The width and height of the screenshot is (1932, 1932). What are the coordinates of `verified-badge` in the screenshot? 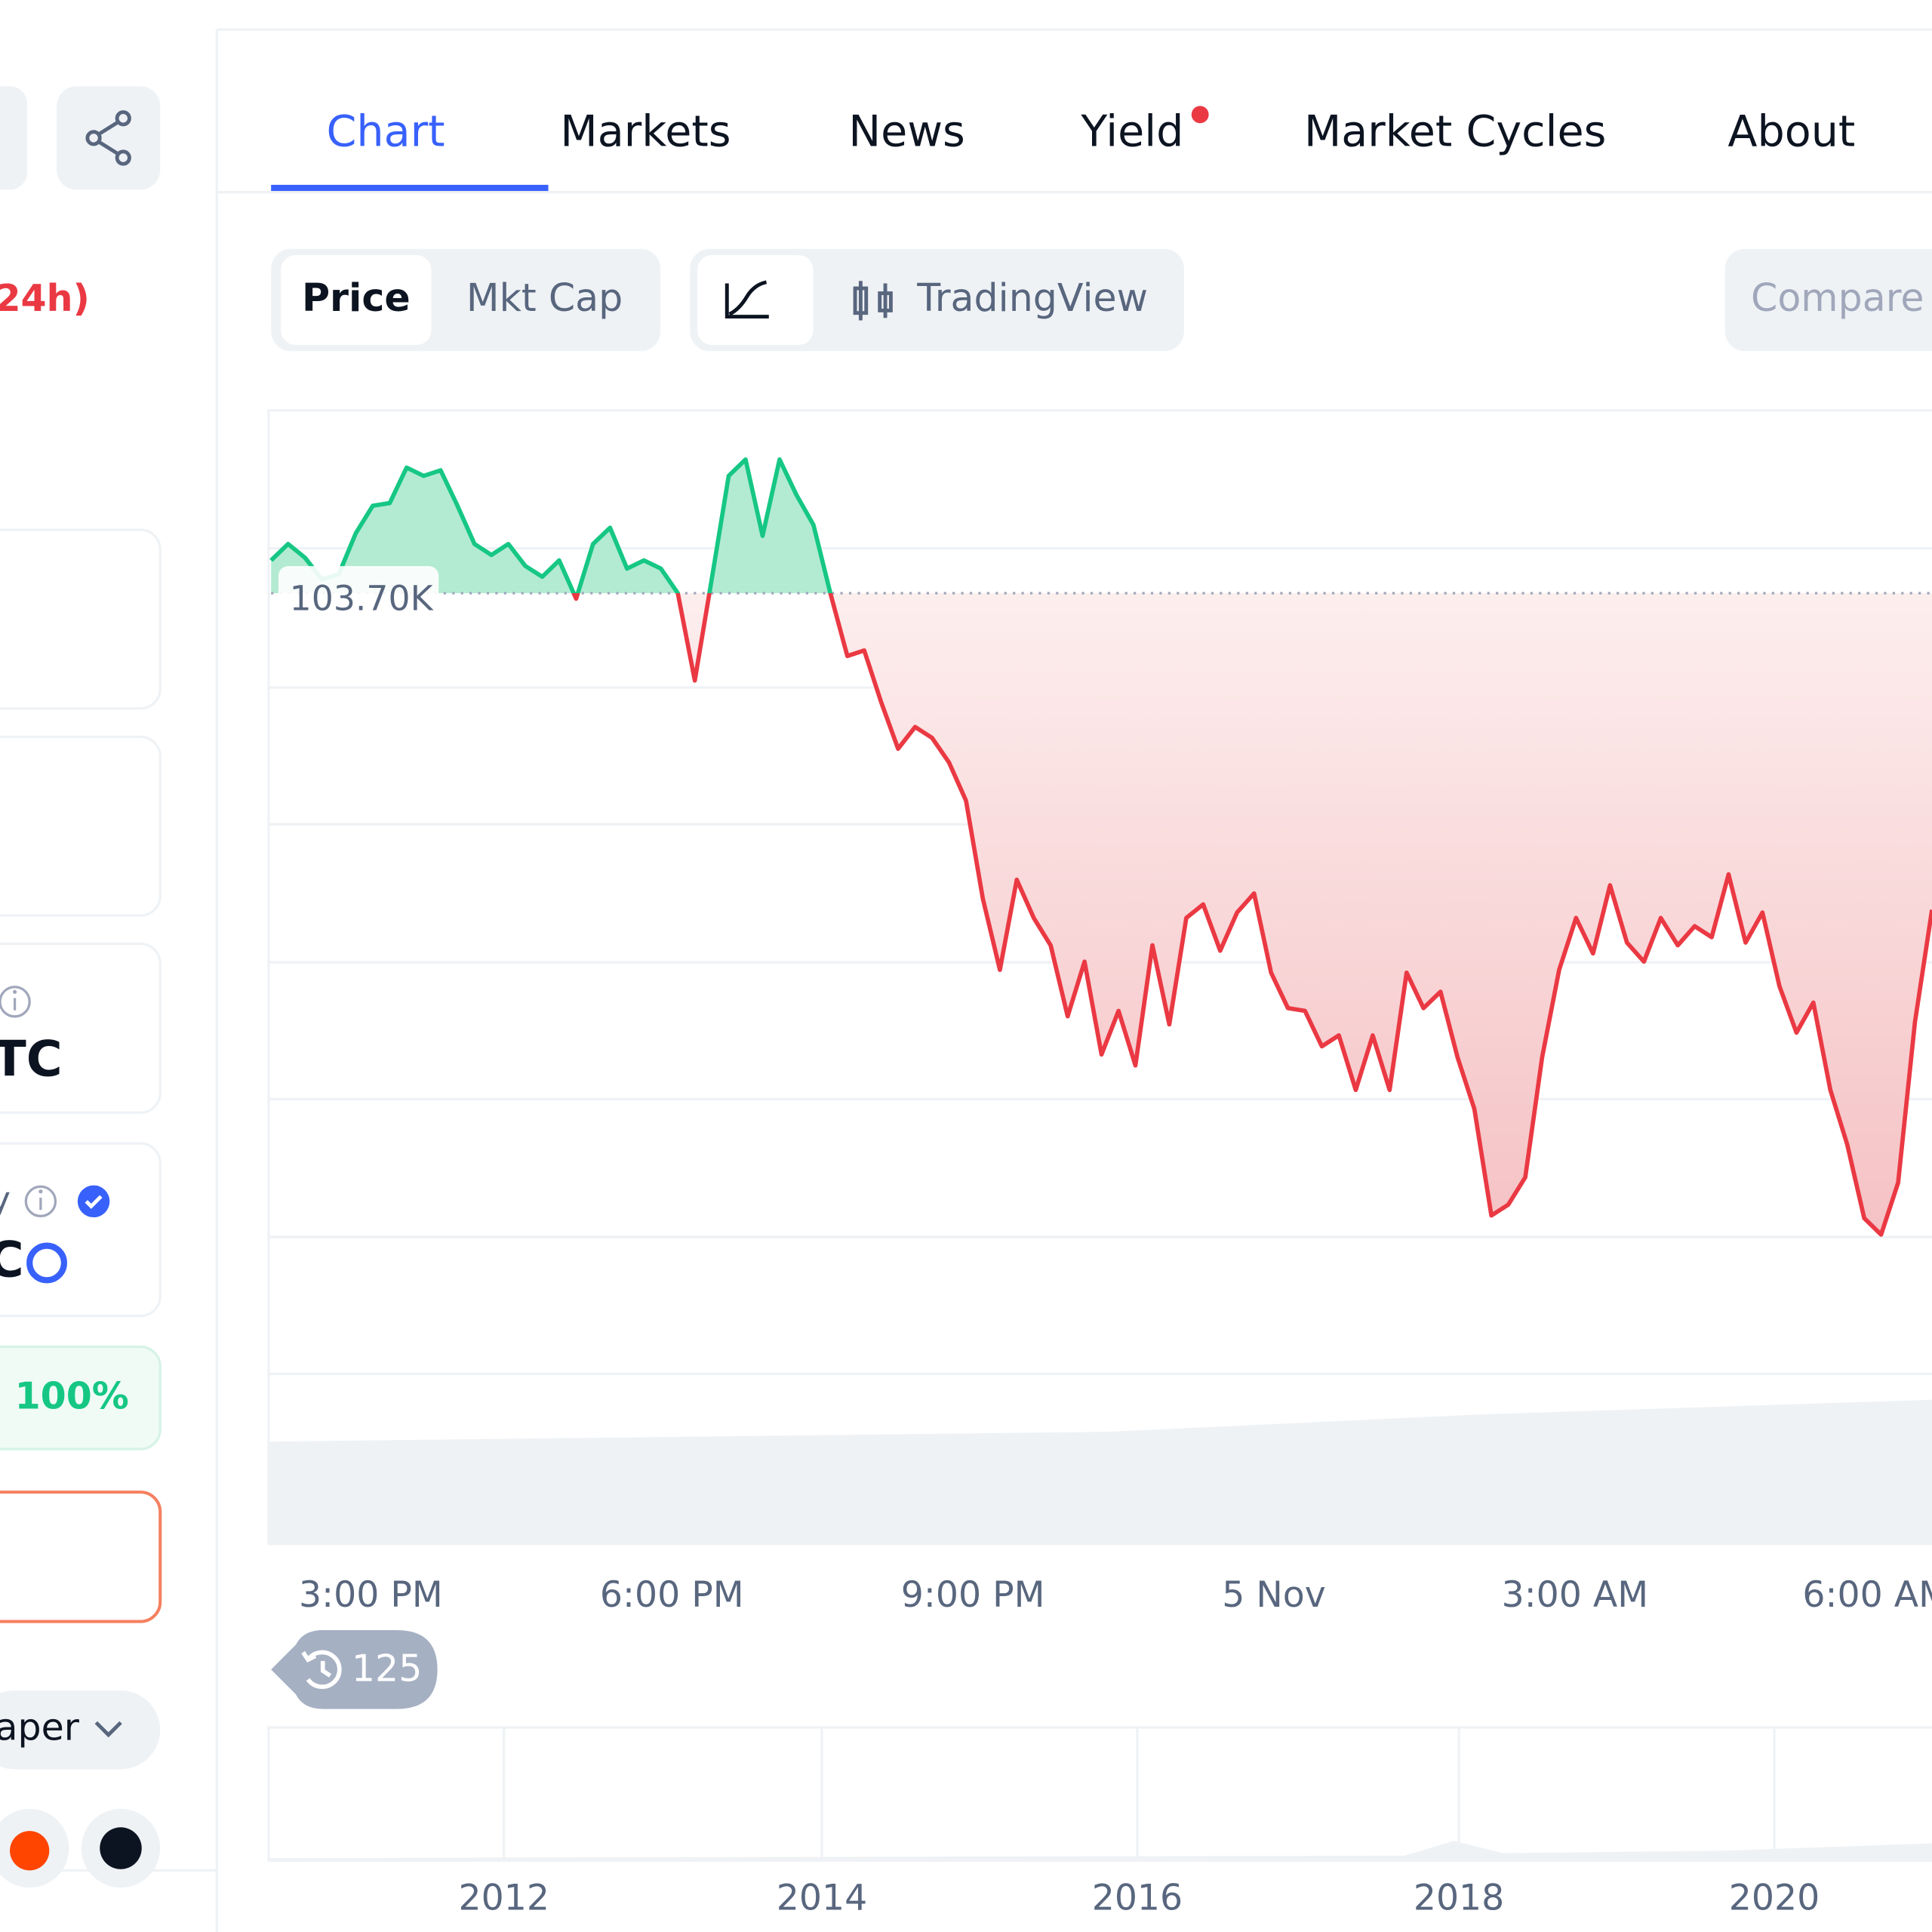 It's located at (93, 1201).